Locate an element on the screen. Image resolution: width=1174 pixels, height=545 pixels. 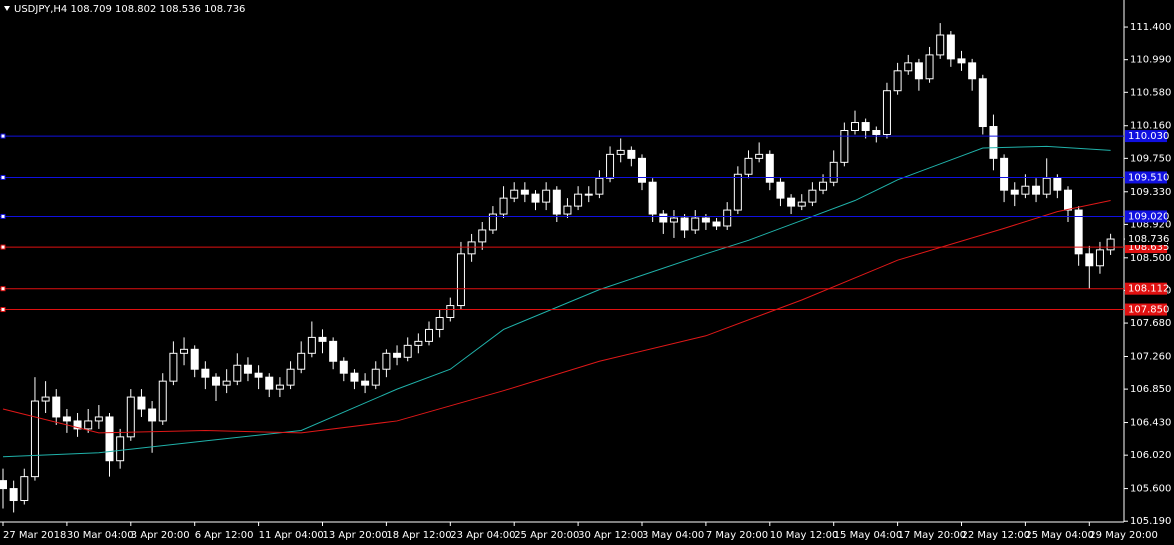
x-tick-label: 25 May 04:00 is located at coordinates (1059, 535).